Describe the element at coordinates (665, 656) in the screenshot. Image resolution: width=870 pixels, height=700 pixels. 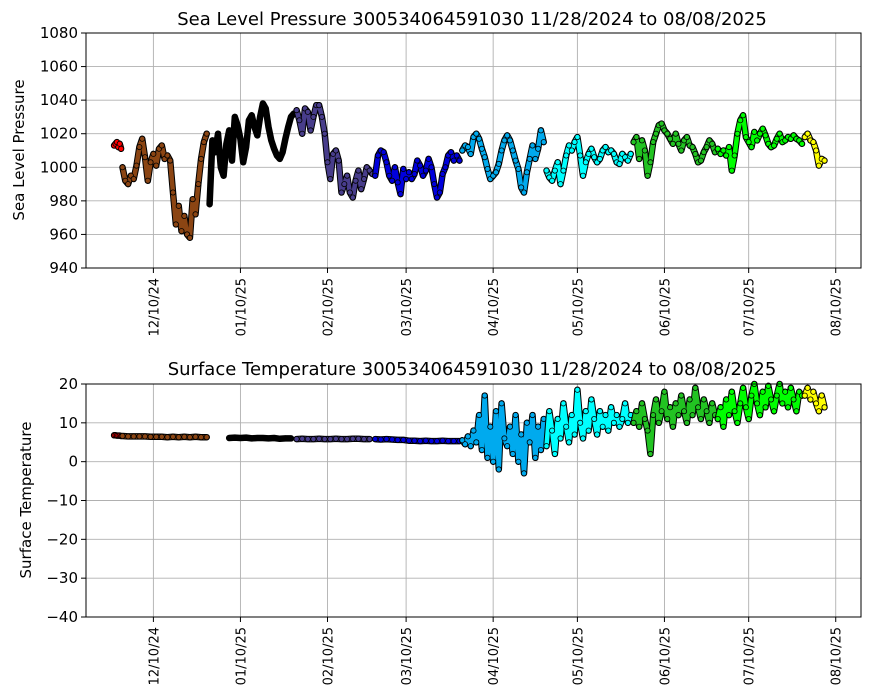
I see `x-tick-label: 06/10/25` at that location.